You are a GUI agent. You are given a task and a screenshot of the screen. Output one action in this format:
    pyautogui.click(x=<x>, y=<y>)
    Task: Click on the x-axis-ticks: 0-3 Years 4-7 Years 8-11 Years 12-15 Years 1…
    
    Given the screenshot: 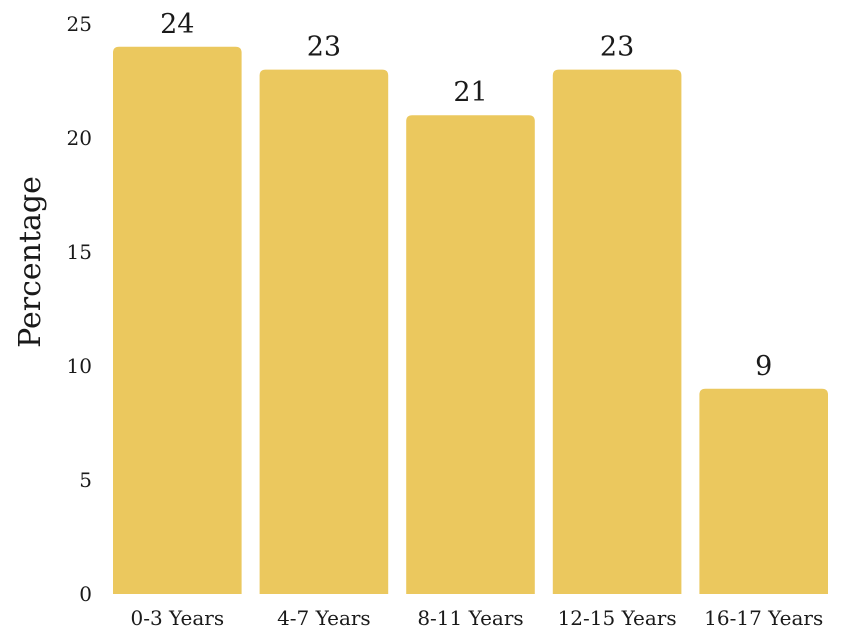 What is the action you would take?
    pyautogui.click(x=476, y=618)
    